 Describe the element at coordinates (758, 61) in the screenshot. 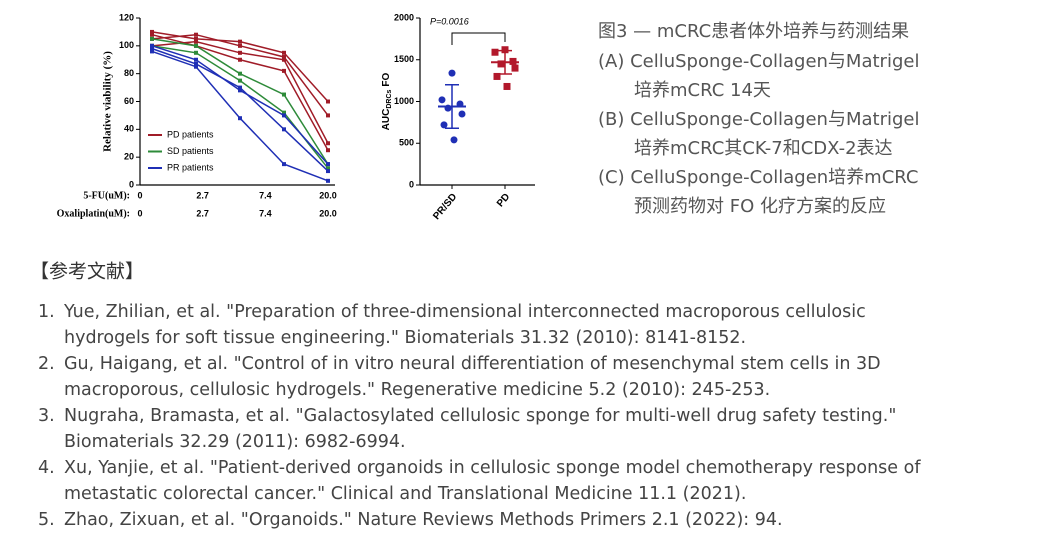

I see `caption-line: (A) CelluSponge-Collagen与Matrigel` at that location.